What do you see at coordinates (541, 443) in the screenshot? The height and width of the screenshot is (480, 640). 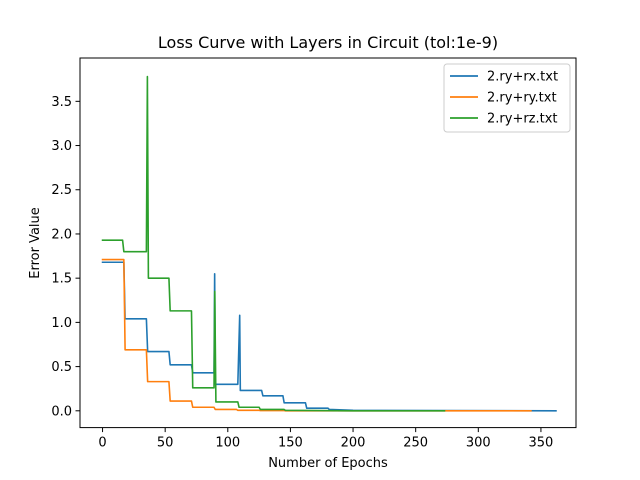 I see `x-tick-label: 350` at bounding box center [541, 443].